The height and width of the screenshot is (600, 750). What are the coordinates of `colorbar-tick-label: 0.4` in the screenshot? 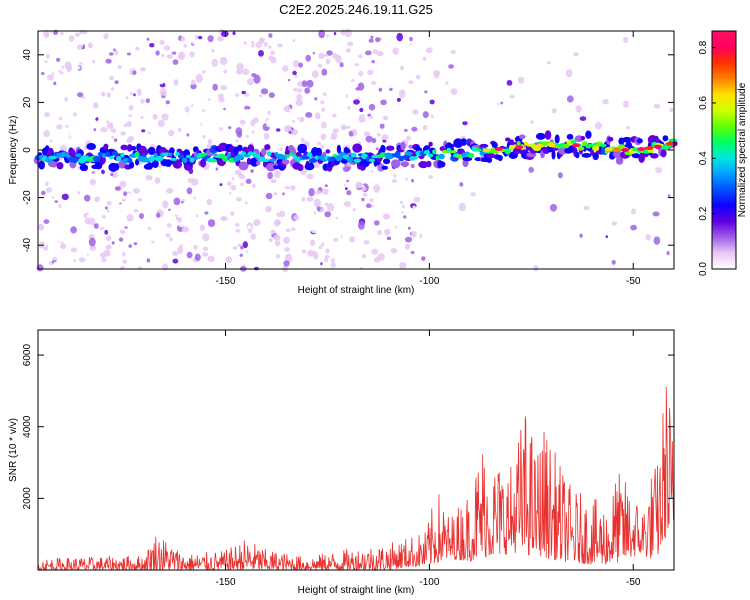 It's located at (703, 158).